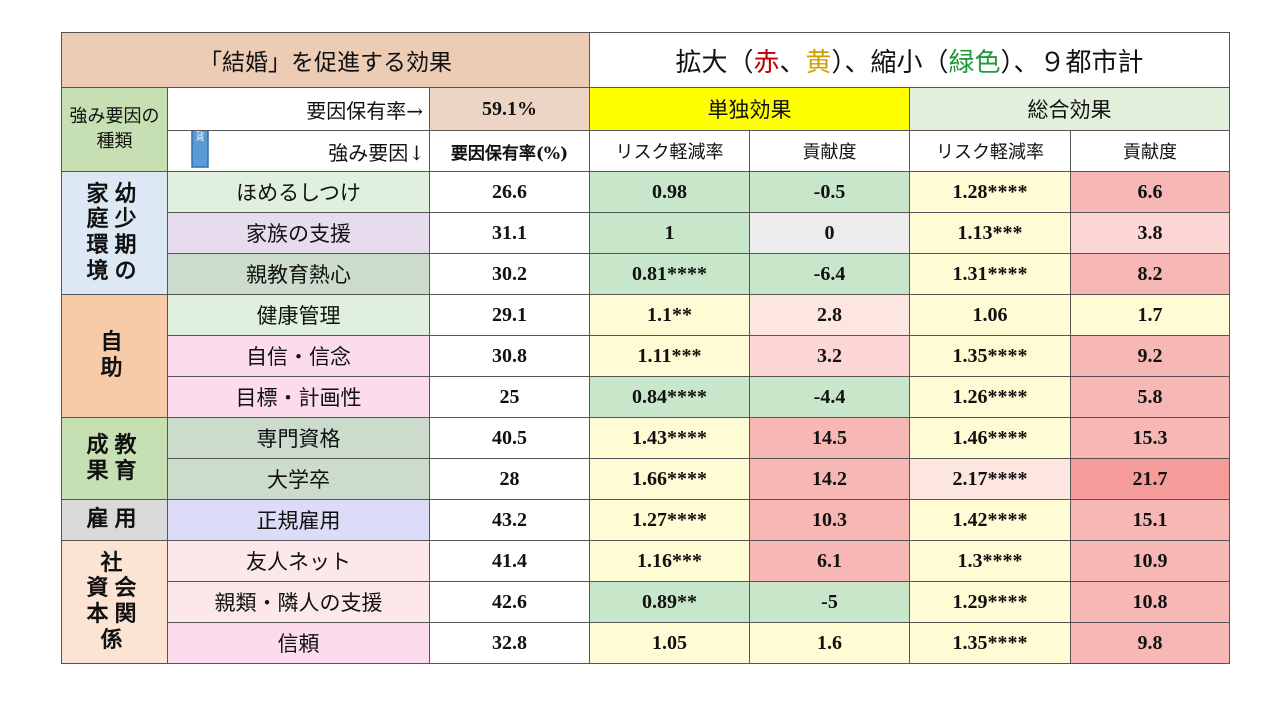 The width and height of the screenshot is (1280, 720). I want to click on single-contribution: 14.2, so click(829, 479).